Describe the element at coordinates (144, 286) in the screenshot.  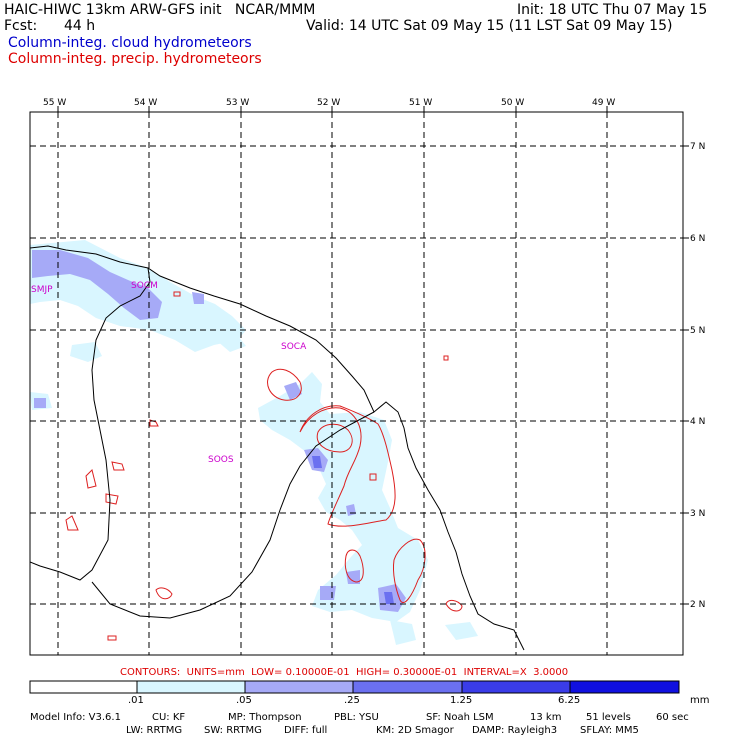
I see `station-socm: SOCM` at that location.